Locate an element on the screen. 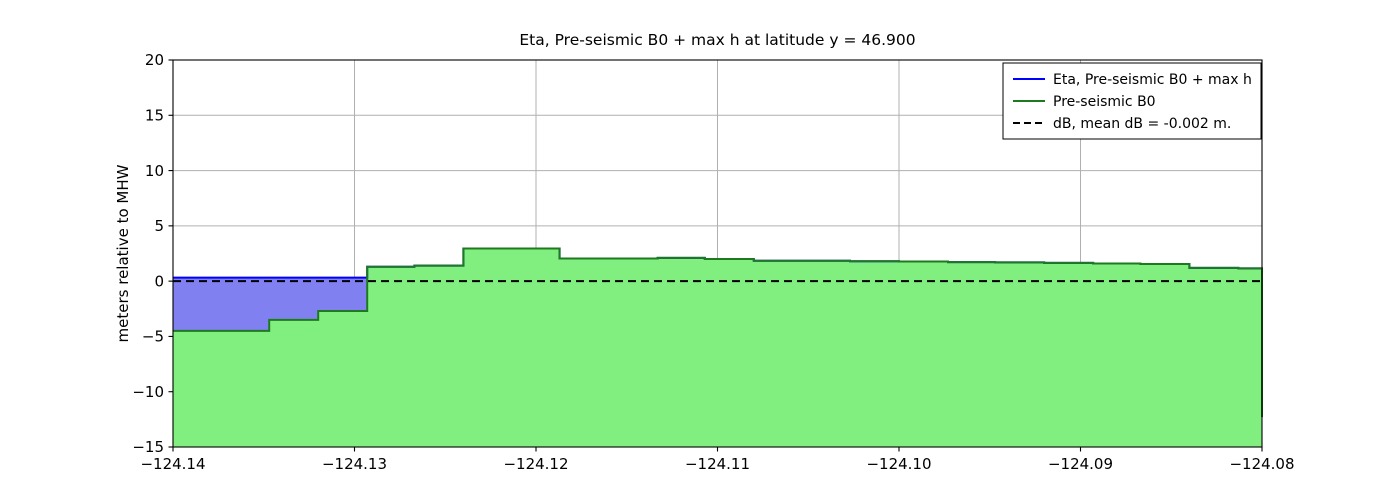 The height and width of the screenshot is (500, 1400). y-axis-label: meters relative to MHW is located at coordinates (123, 253).